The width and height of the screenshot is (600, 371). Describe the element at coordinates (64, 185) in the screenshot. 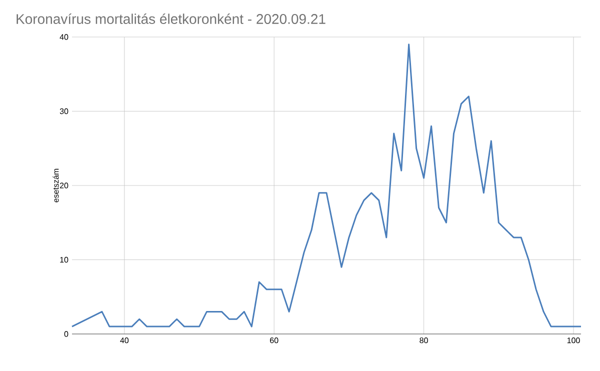

I see `y-tick-label: 20` at that location.